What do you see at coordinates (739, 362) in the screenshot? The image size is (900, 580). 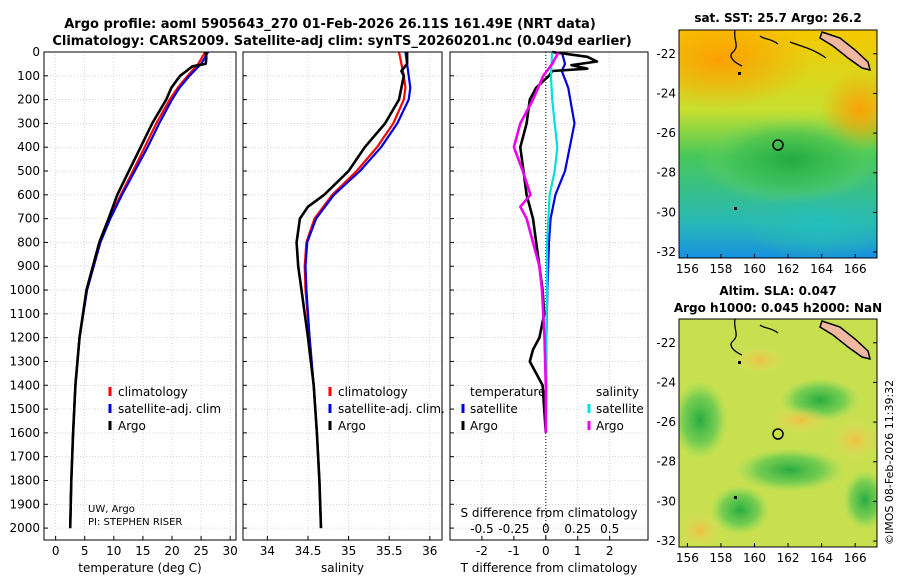 I see `reef-dot-sla` at bounding box center [739, 362].